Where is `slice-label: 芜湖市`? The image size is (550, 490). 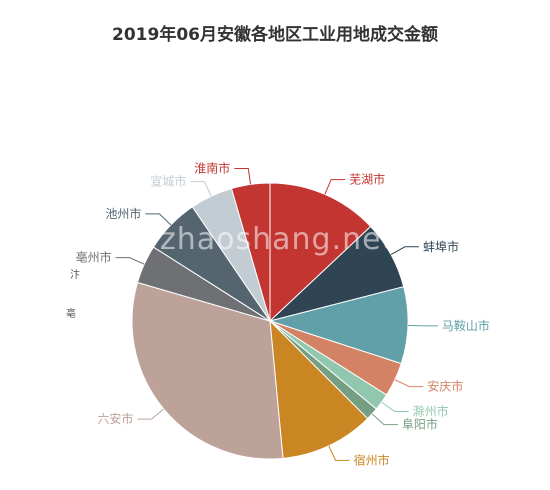
slice-label: 芜湖市 is located at coordinates (367, 179).